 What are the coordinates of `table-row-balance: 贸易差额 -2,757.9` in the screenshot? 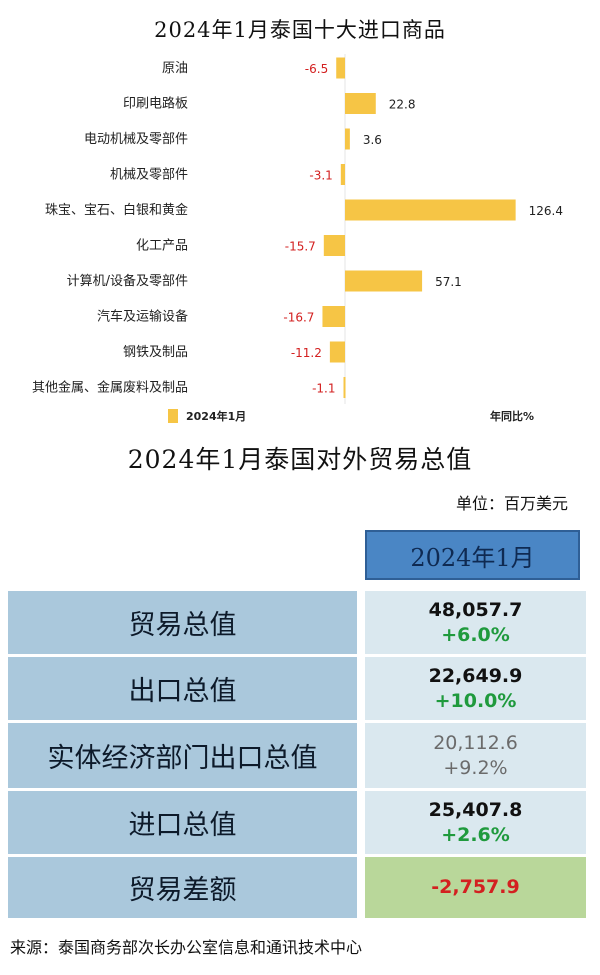 It's located at (297, 886).